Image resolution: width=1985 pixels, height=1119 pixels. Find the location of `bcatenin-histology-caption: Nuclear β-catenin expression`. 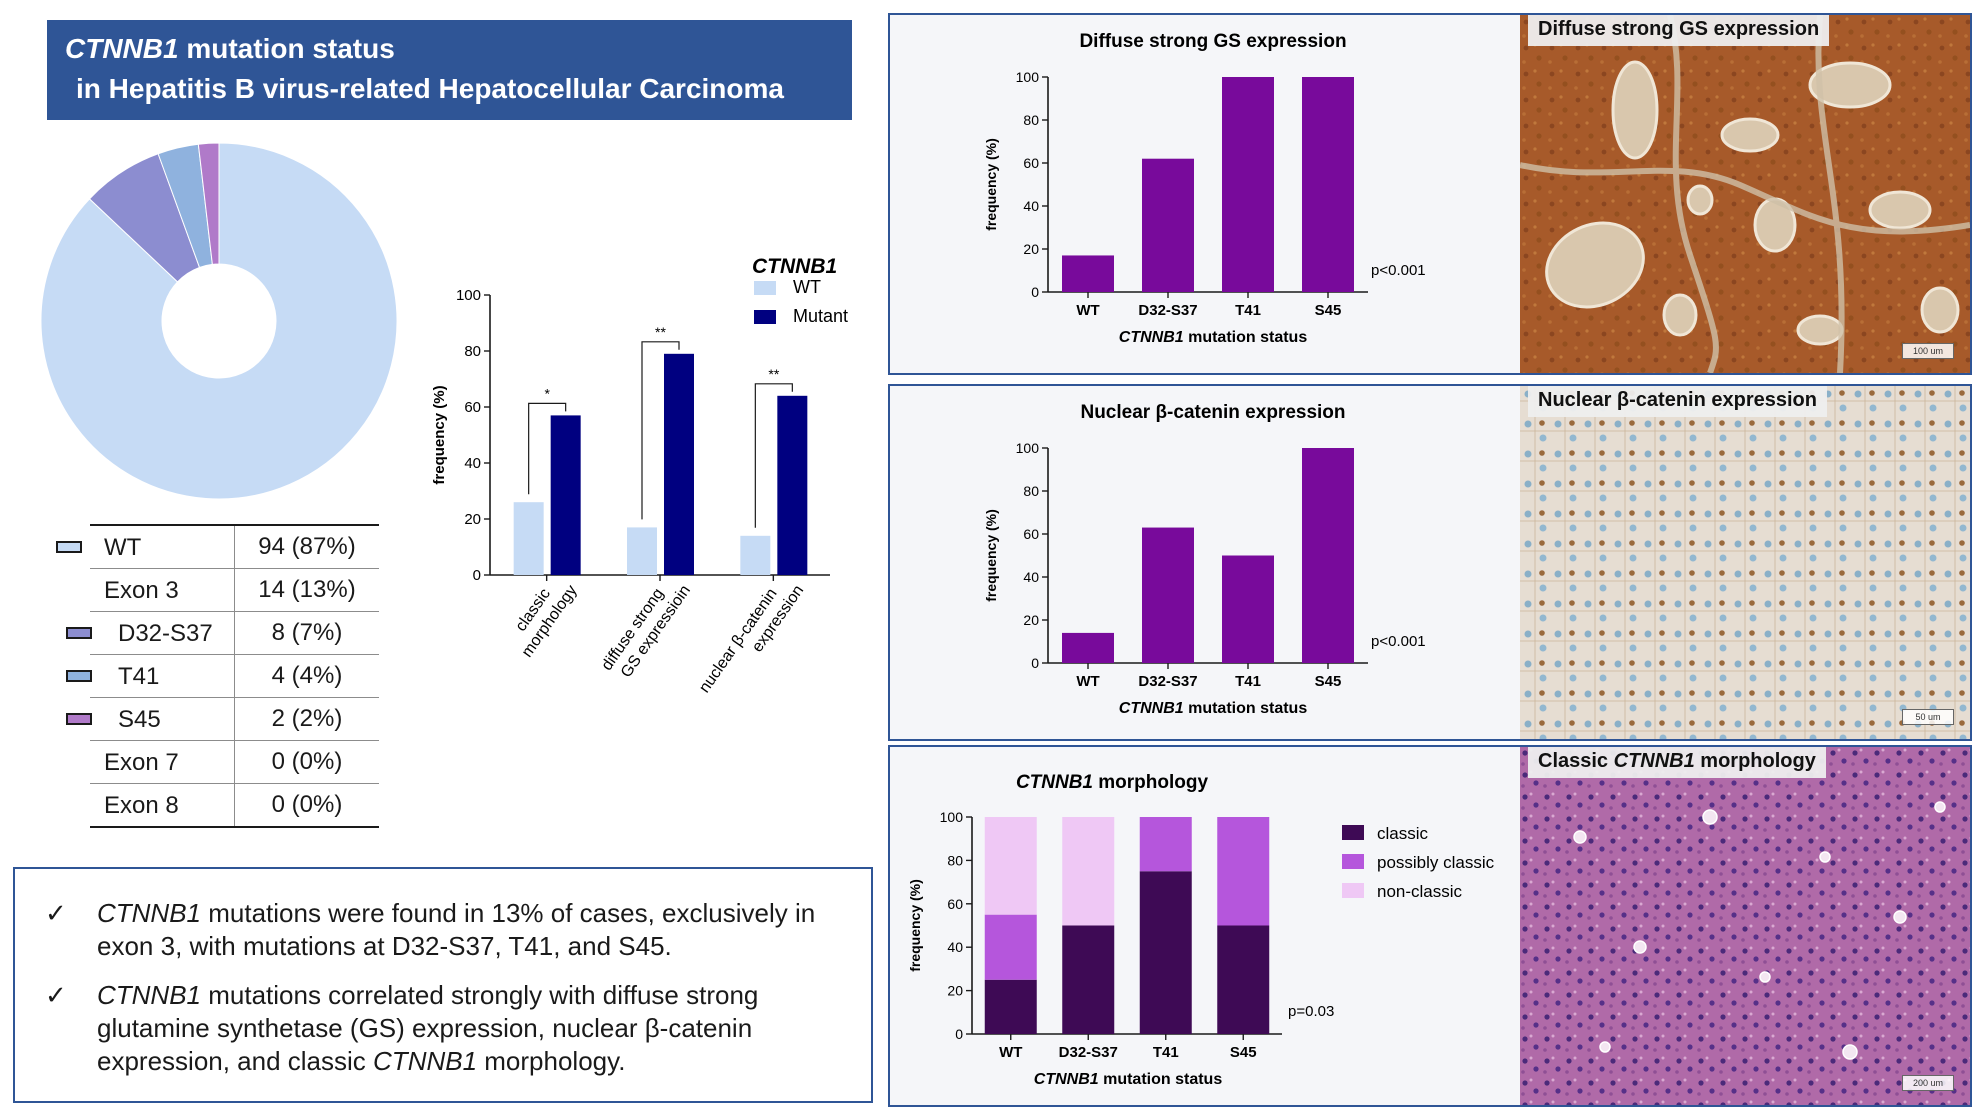

bcatenin-histology-caption: Nuclear β-catenin expression is located at coordinates (1677, 401).